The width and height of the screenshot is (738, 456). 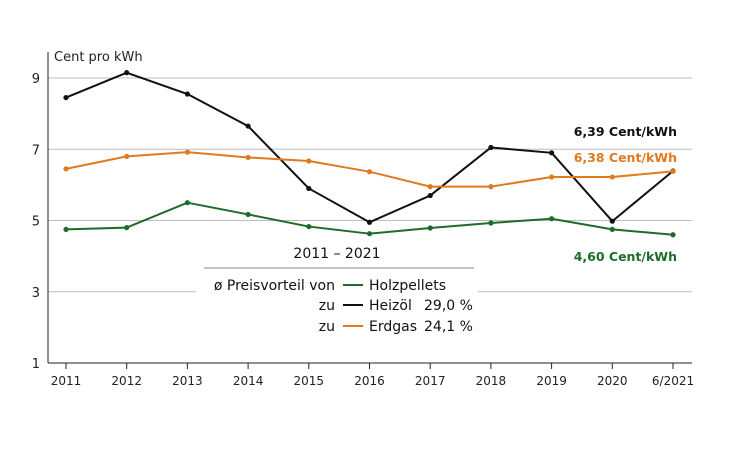 What do you see at coordinates (36, 293) in the screenshot?
I see `y-tick-label: 3` at bounding box center [36, 293].